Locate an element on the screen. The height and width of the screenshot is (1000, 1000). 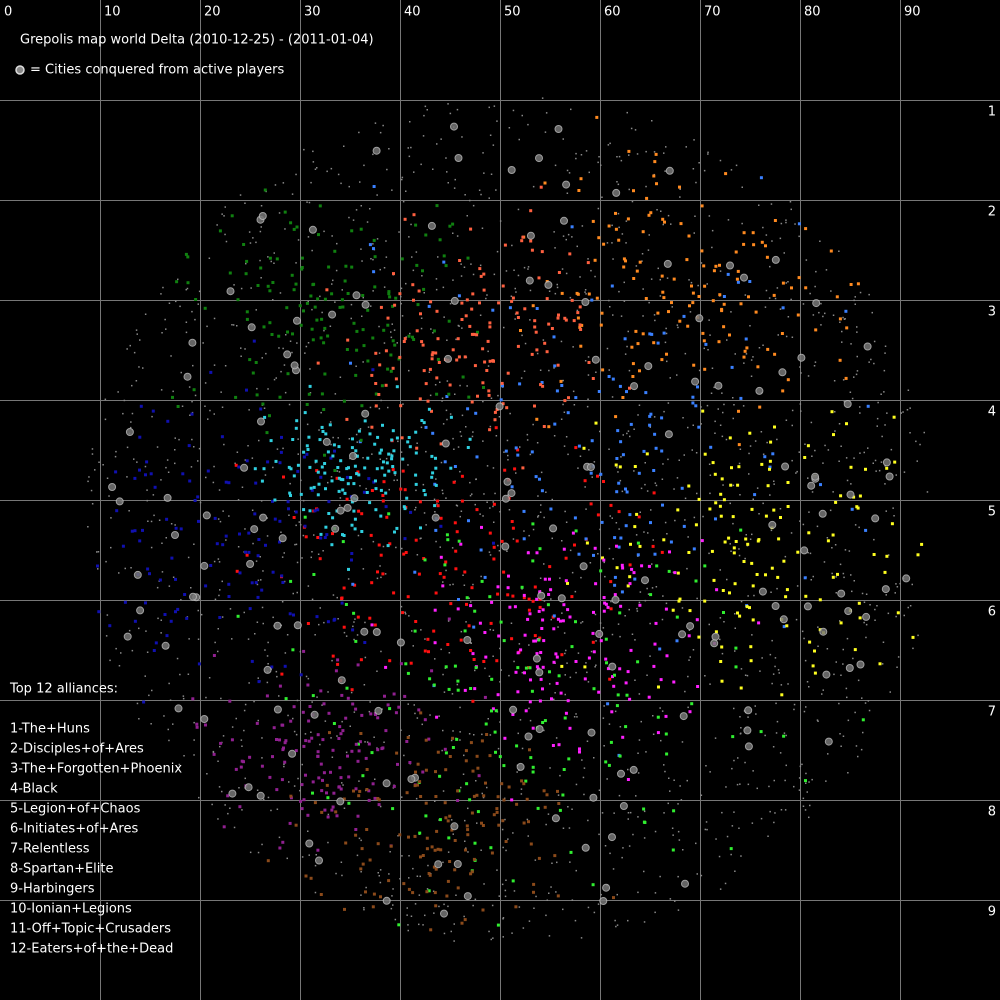
y-label: 1 is located at coordinates (992, 112).